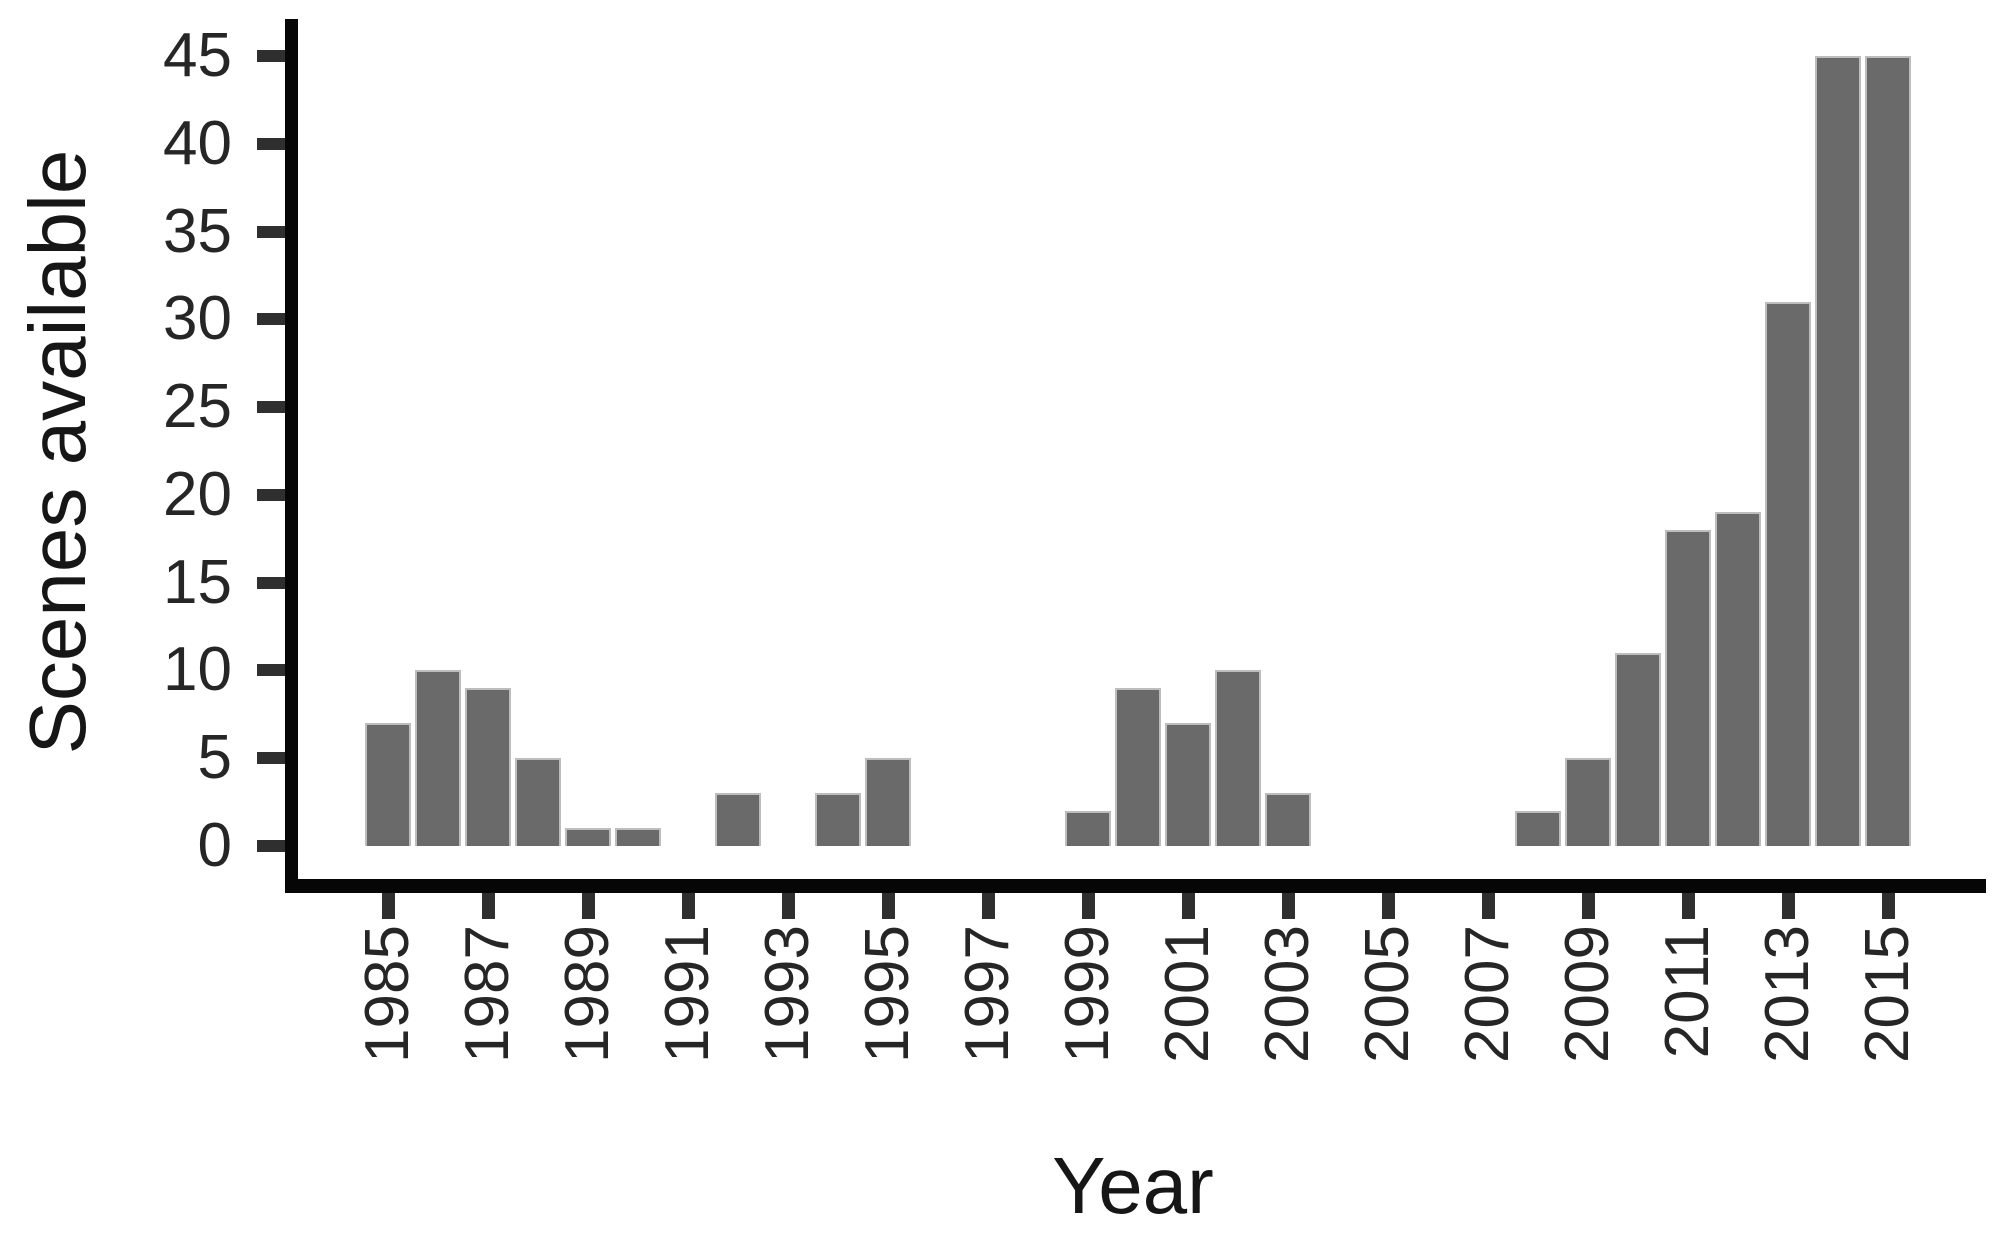 The image size is (2009, 1244). I want to click on bar-1992, so click(738, 819).